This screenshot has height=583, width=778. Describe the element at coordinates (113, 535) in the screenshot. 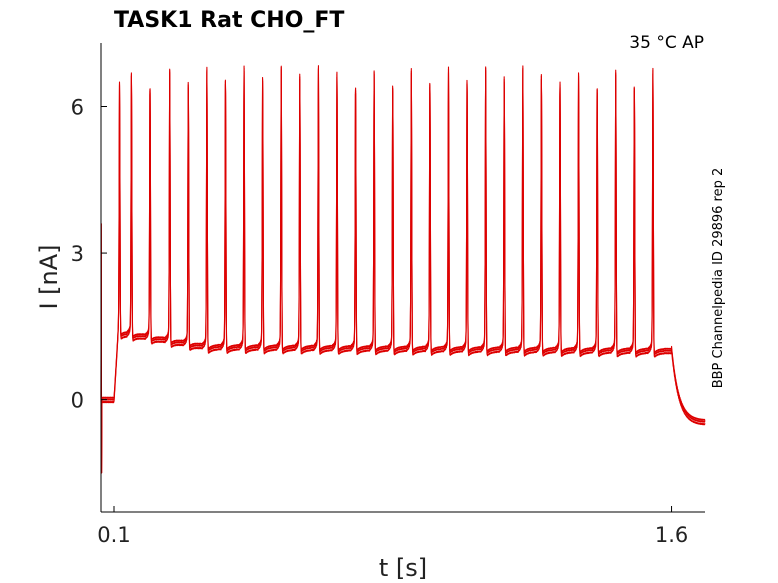

I see `x-tick-label: 0.1` at that location.